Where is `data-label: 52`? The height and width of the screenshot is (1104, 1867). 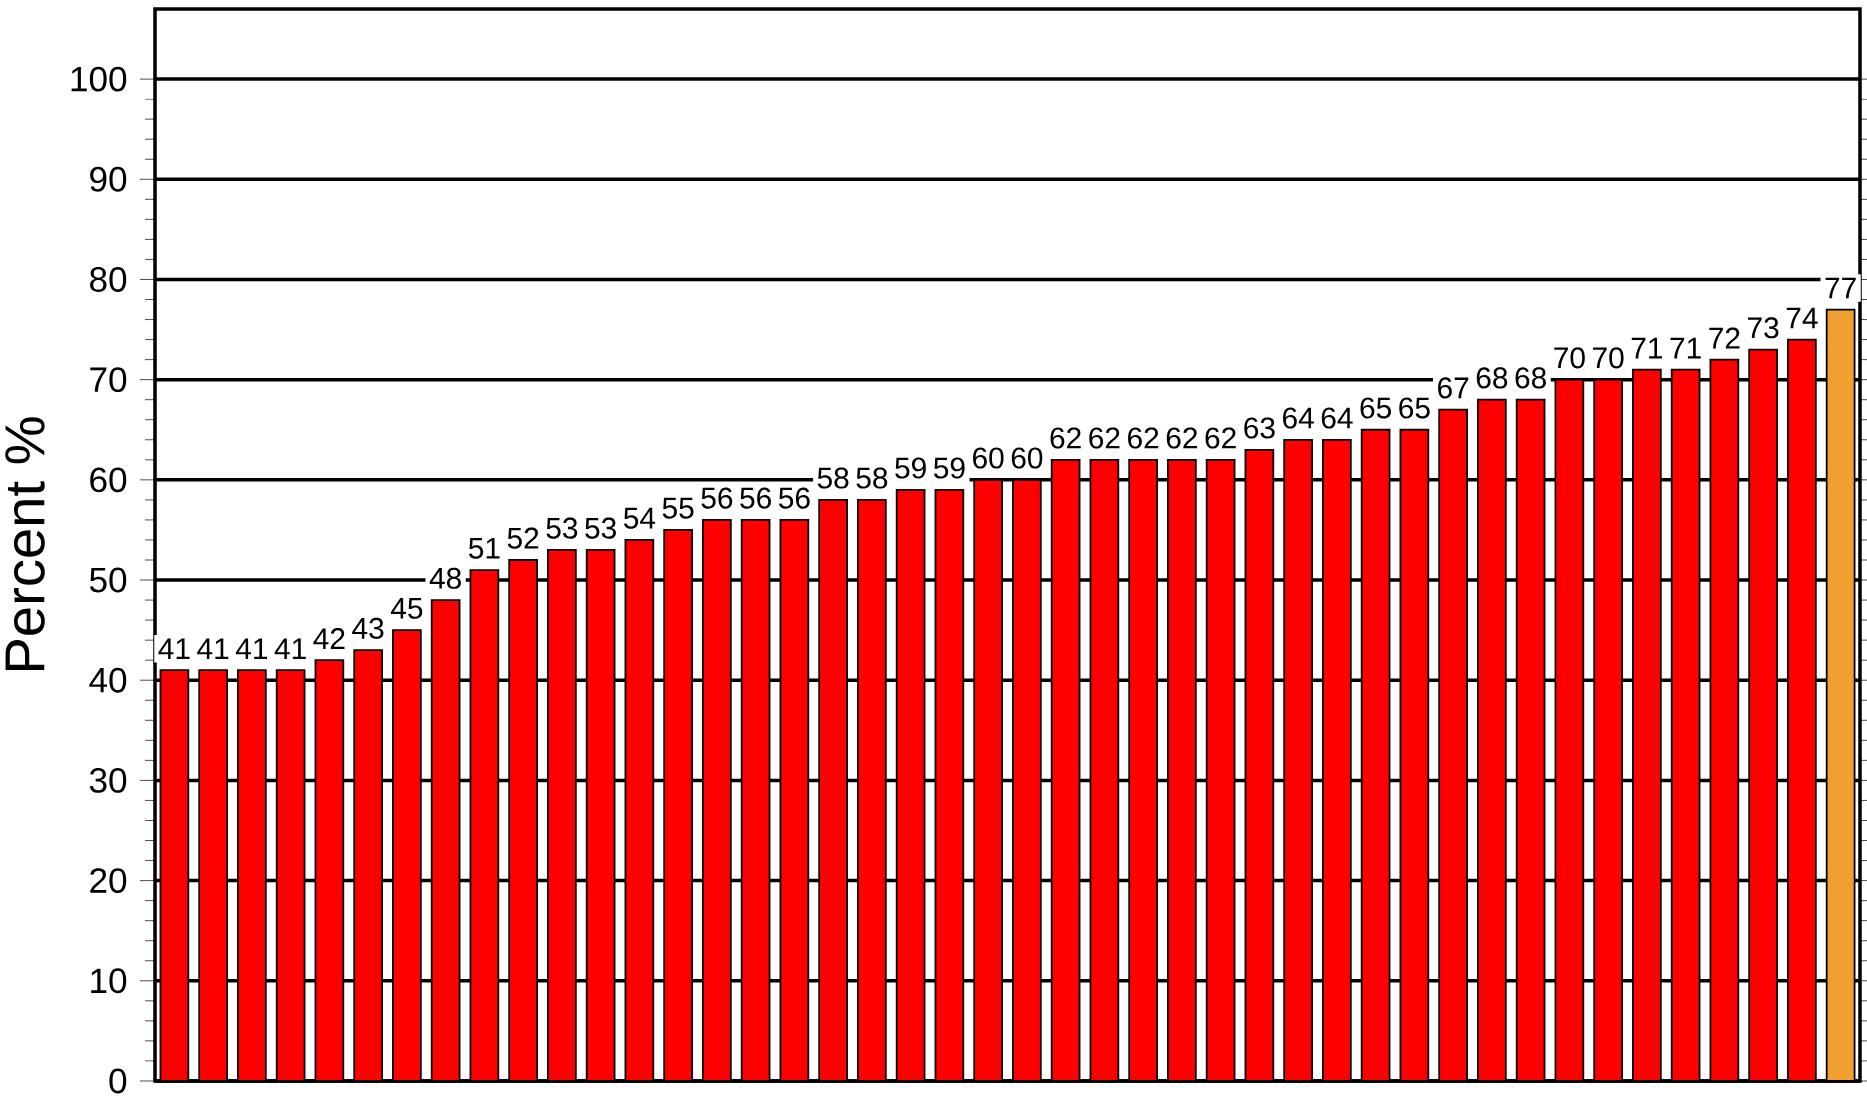
data-label: 52 is located at coordinates (523, 538).